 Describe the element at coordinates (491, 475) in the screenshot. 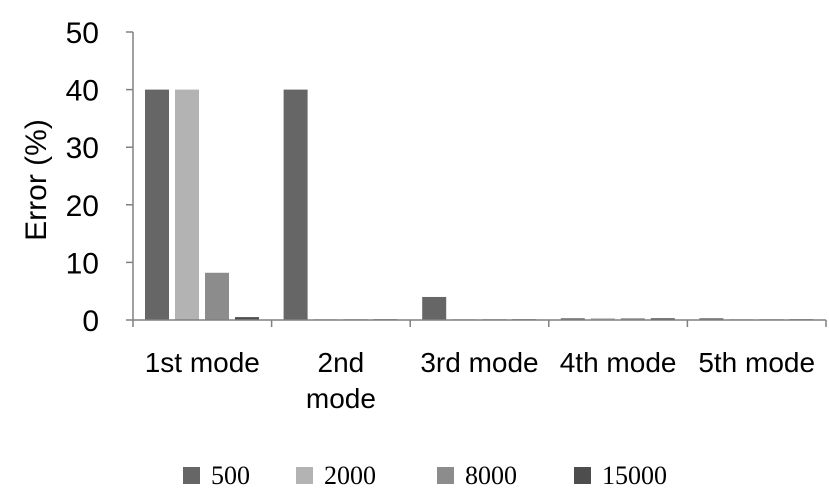

I see `legend-label-8000: 8000` at that location.